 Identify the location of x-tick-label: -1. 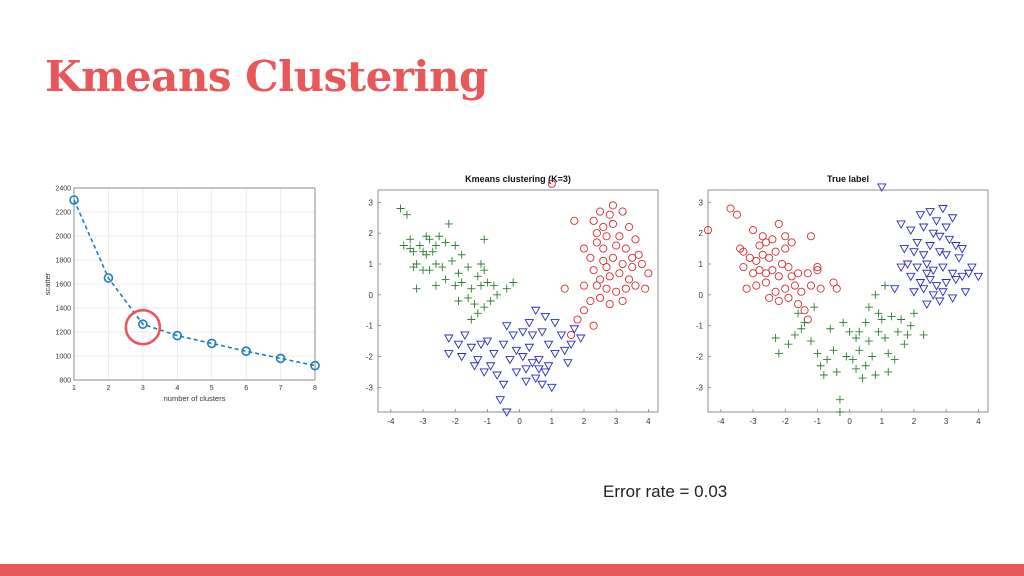
(488, 421).